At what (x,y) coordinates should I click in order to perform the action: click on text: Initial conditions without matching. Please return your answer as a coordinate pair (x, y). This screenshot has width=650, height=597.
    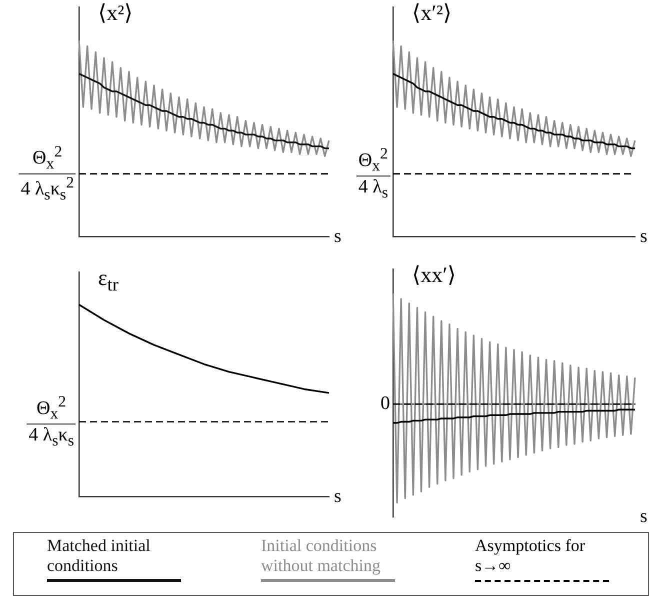
    Looking at the image, I should click on (321, 556).